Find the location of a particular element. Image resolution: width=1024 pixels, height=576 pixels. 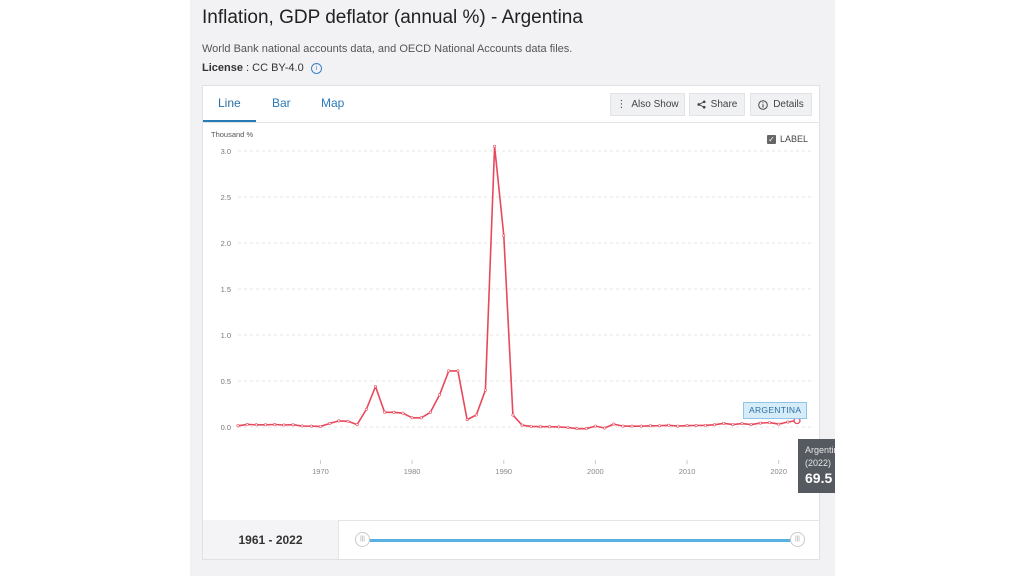

value-tooltip: Argentina (2022) 69.5 is located at coordinates (816, 466).